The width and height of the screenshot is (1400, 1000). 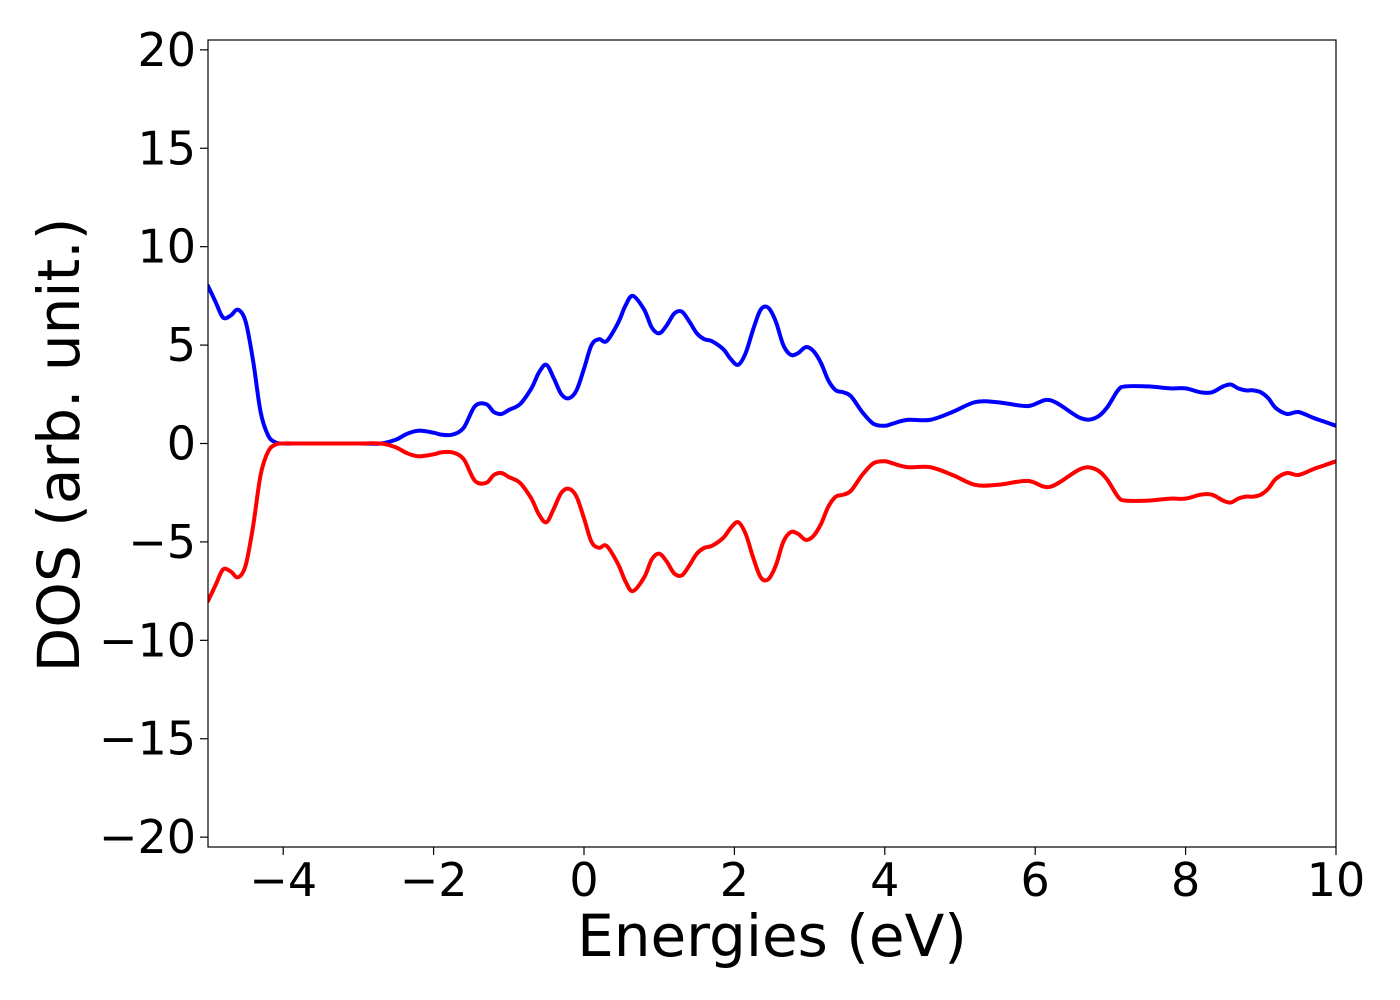 I want to click on y-tick-label: −5, so click(x=162, y=542).